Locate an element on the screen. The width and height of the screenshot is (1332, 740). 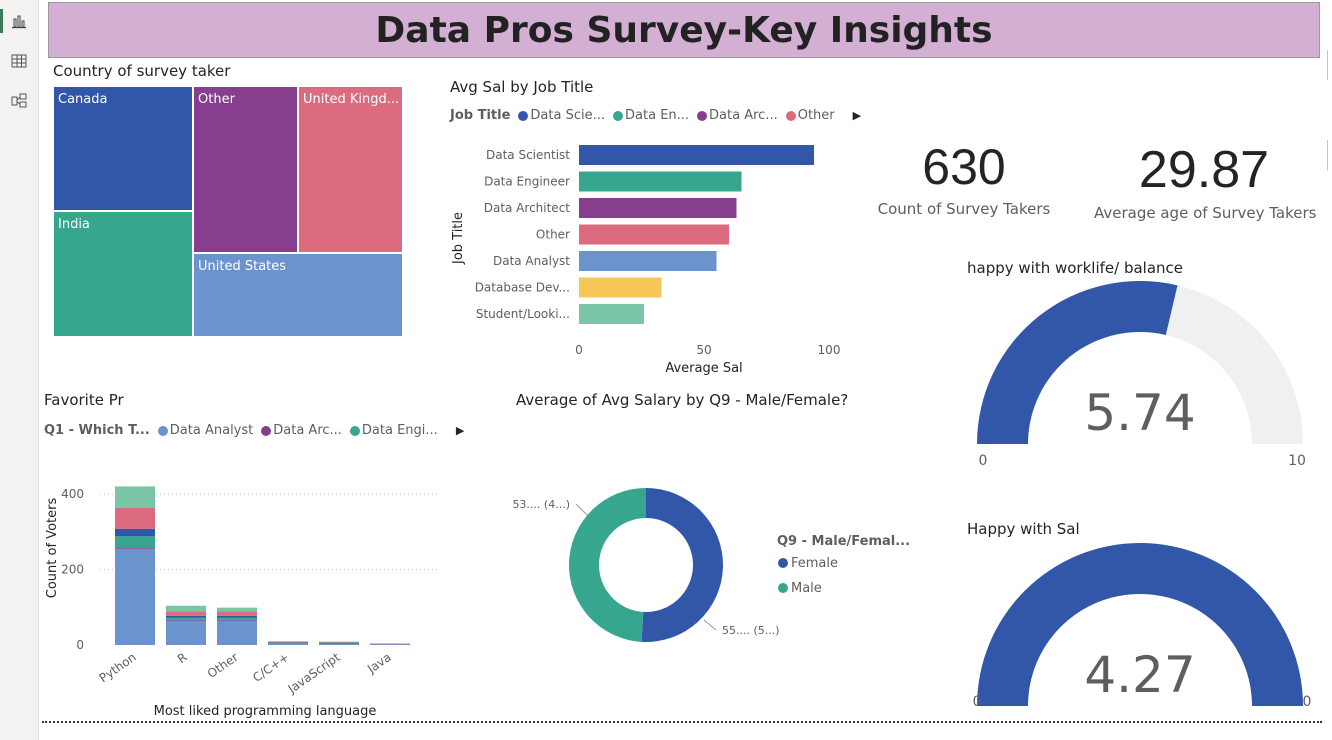
page-title: Data Pros Survey-Key Insights is located at coordinates (684, 30).